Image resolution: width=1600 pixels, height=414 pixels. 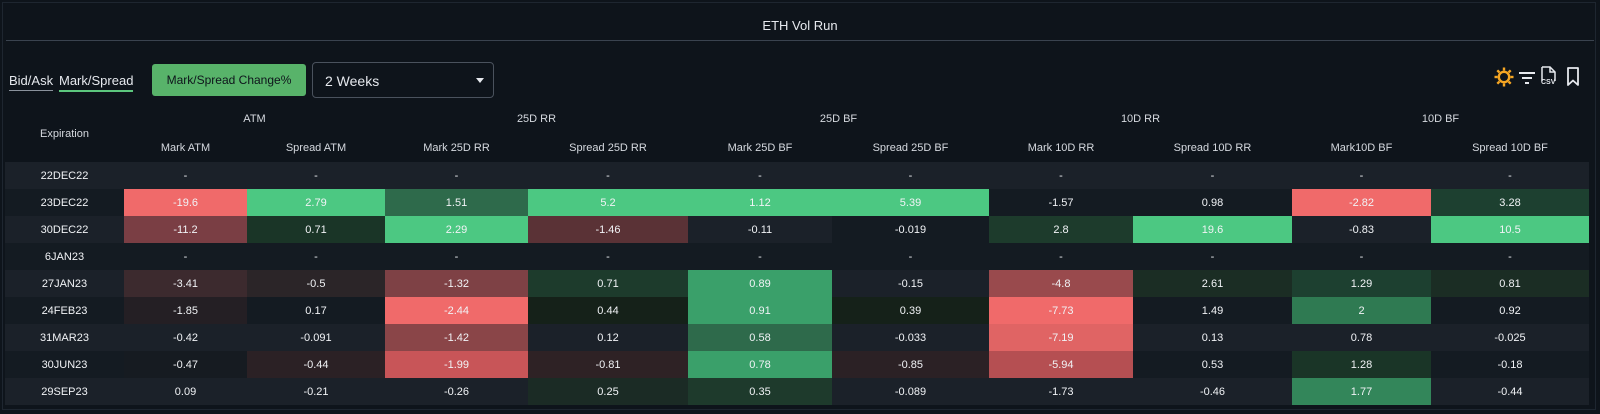 What do you see at coordinates (456, 229) in the screenshot?
I see `table-cell: 2.29` at bounding box center [456, 229].